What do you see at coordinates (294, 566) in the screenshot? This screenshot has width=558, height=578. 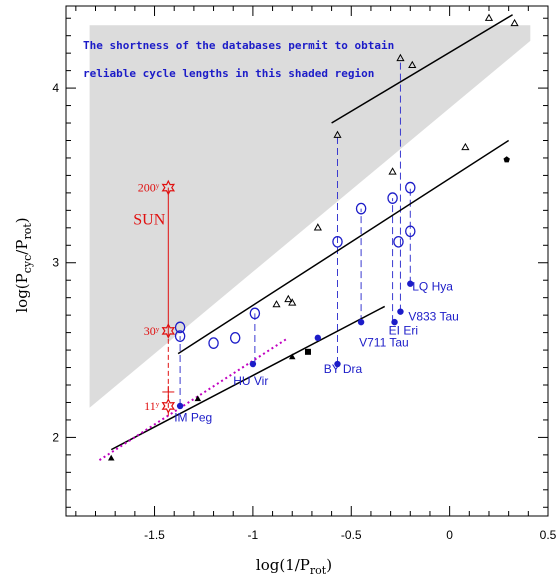 I see `x-axis-label: log(1/Prot)` at bounding box center [294, 566].